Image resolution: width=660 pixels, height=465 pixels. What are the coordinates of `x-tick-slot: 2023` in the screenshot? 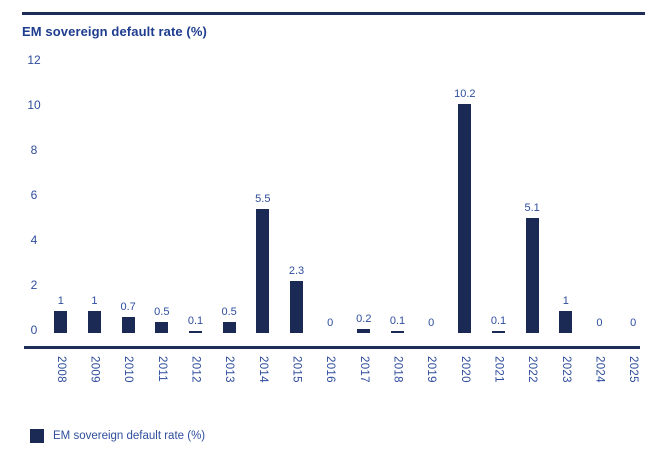 It's located at (566, 381).